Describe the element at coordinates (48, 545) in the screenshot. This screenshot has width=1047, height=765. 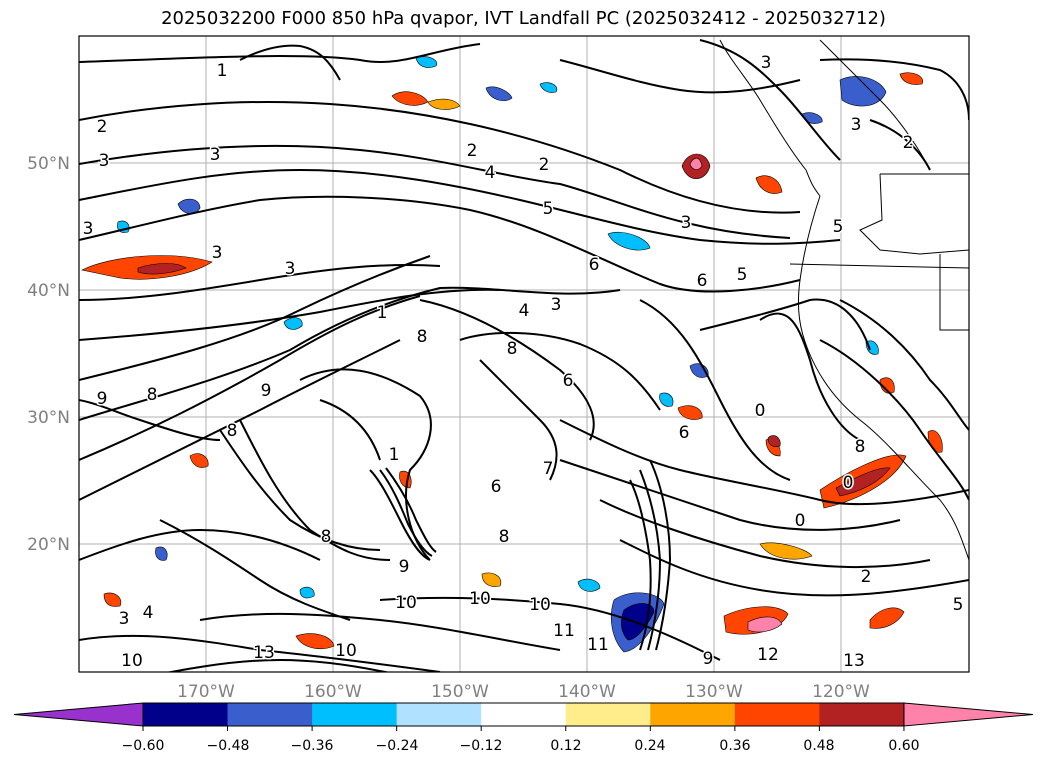
I see `lat-label: 20°N` at that location.